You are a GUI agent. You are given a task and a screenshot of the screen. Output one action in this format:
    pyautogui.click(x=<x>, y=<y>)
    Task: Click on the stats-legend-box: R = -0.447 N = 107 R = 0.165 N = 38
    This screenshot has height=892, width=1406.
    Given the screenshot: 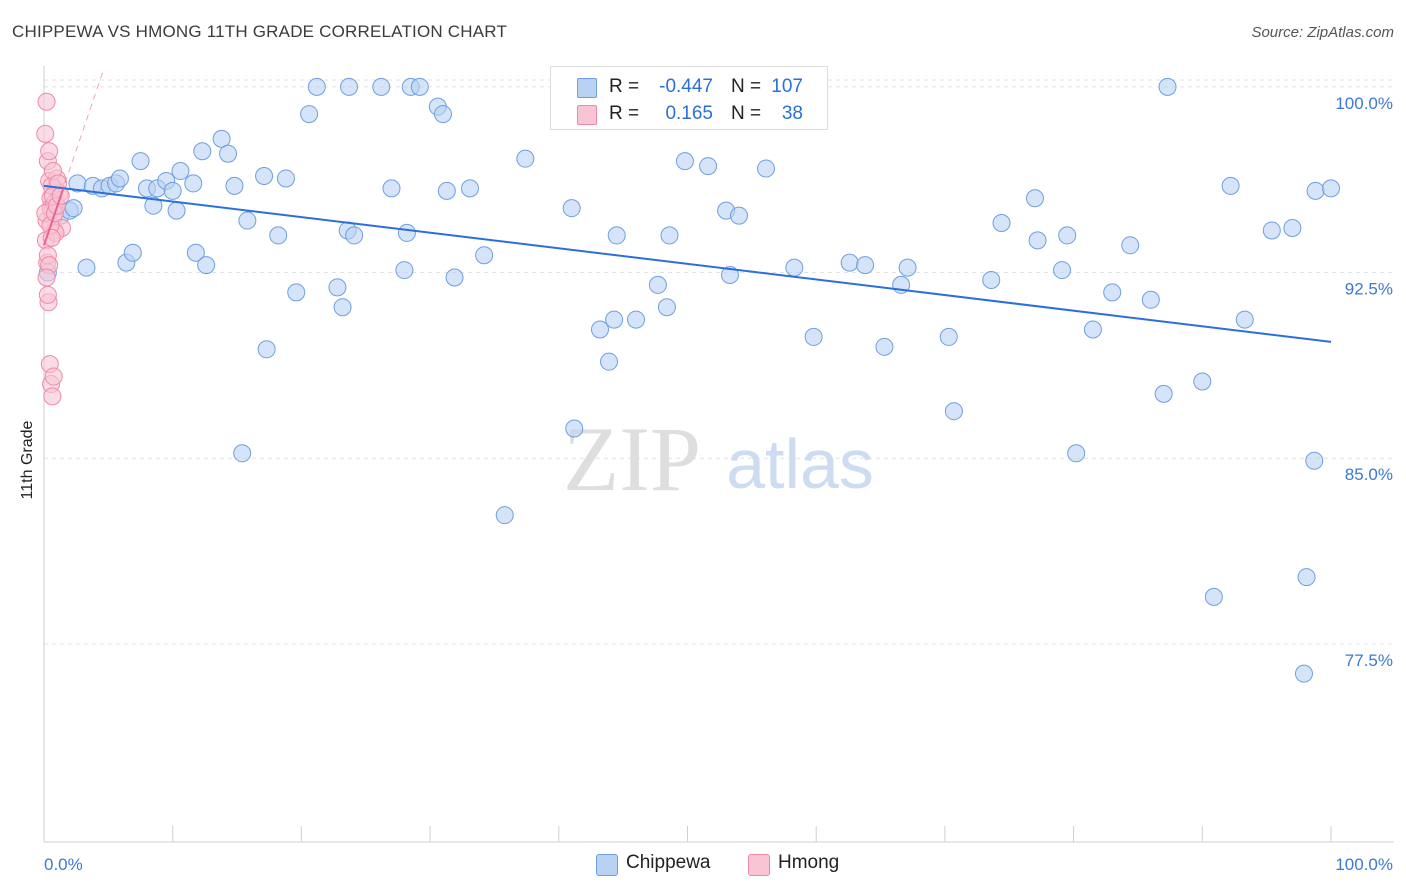 What is the action you would take?
    pyautogui.click(x=689, y=98)
    